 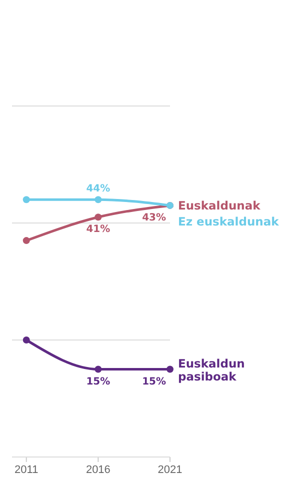 I want to click on series-label: Euskaldunak, so click(x=219, y=205).